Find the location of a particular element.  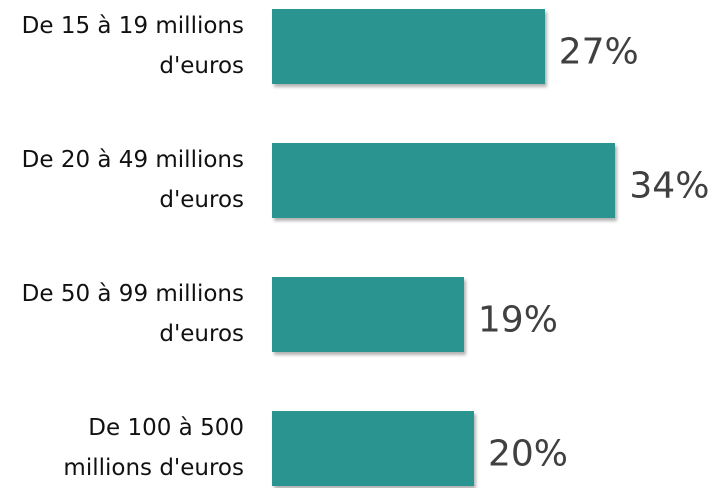

value-label: 19% is located at coordinates (517, 320).